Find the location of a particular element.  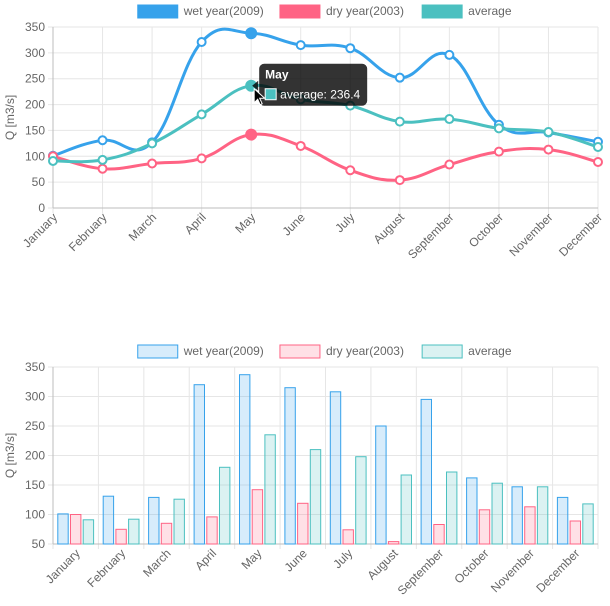

y-tick-label: 0 is located at coordinates (41, 208).